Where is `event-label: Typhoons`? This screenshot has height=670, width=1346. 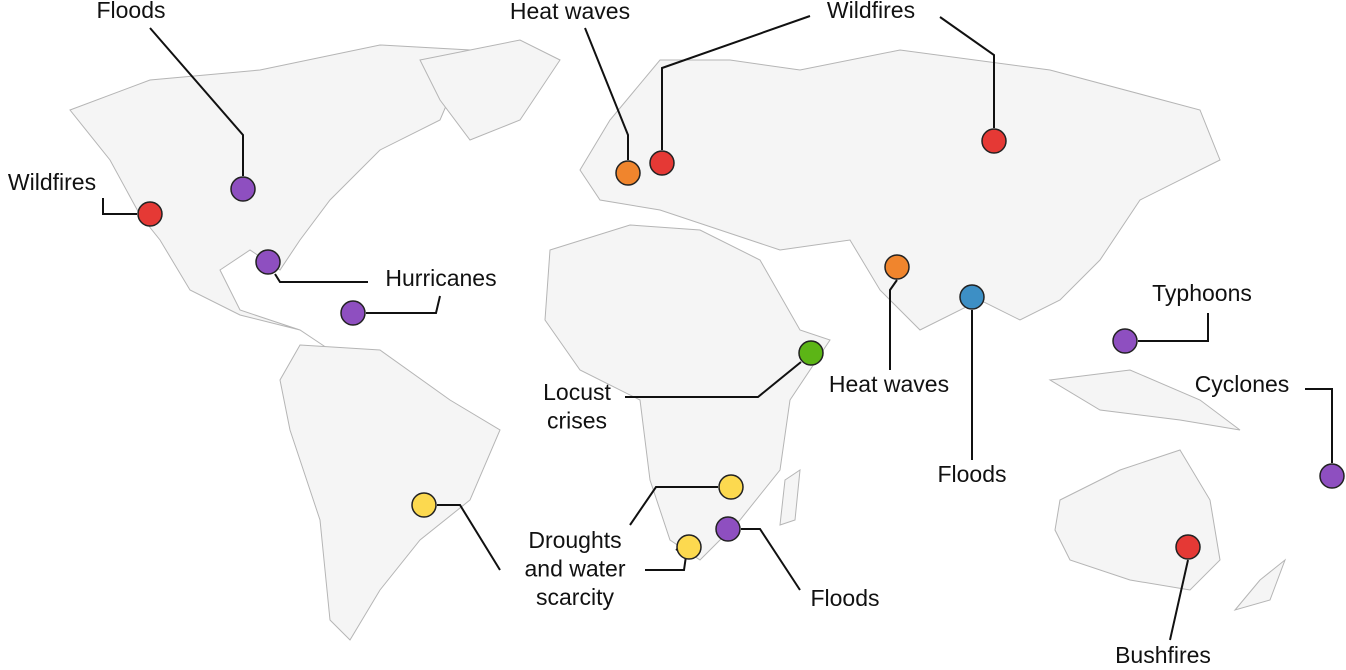
event-label: Typhoons is located at coordinates (1202, 293).